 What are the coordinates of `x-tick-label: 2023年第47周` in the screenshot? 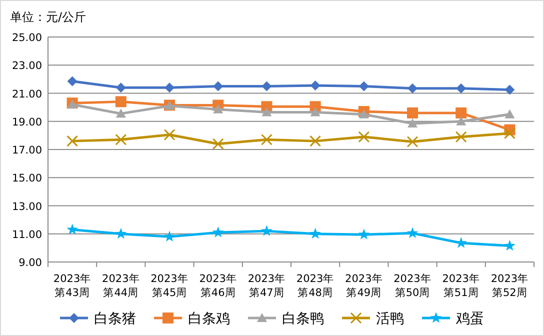 It's located at (267, 286).